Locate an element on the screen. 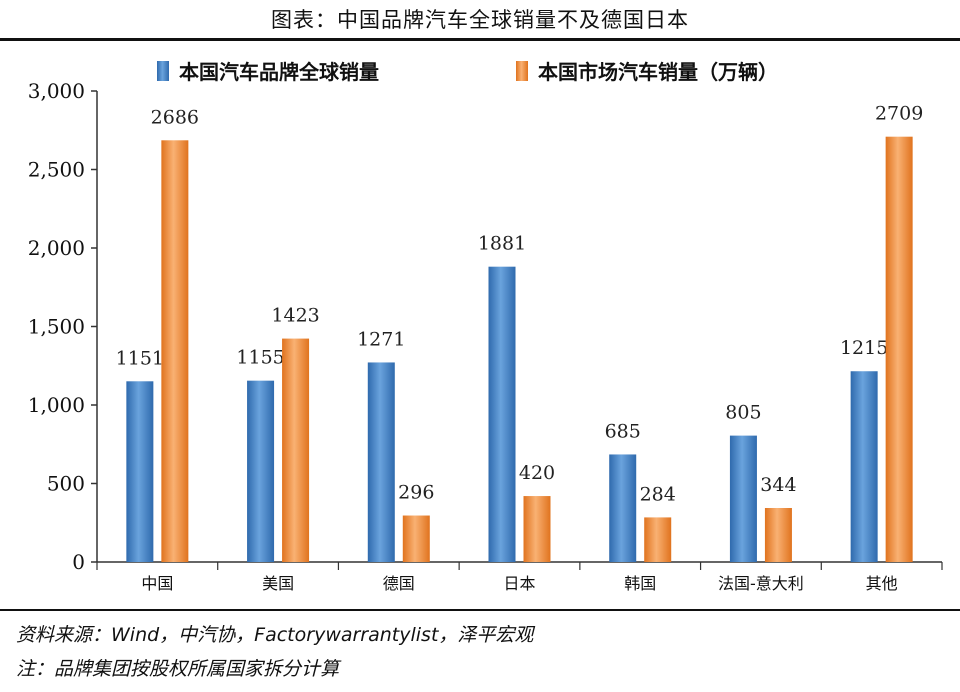  title-rule is located at coordinates (480, 39).